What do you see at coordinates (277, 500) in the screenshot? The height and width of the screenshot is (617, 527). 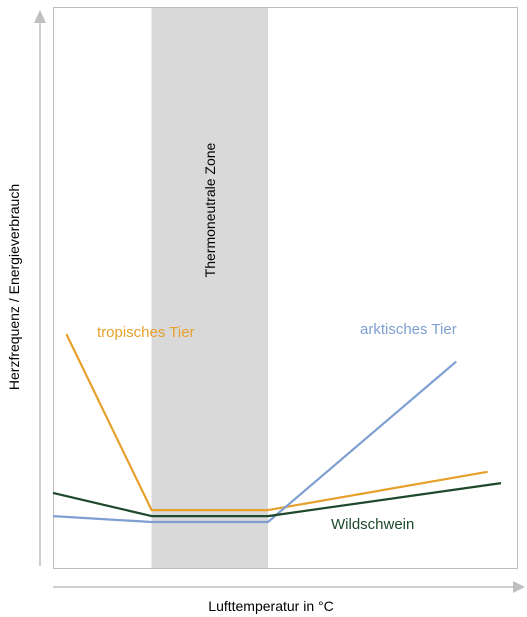 I see `series-line-wildschwein` at bounding box center [277, 500].